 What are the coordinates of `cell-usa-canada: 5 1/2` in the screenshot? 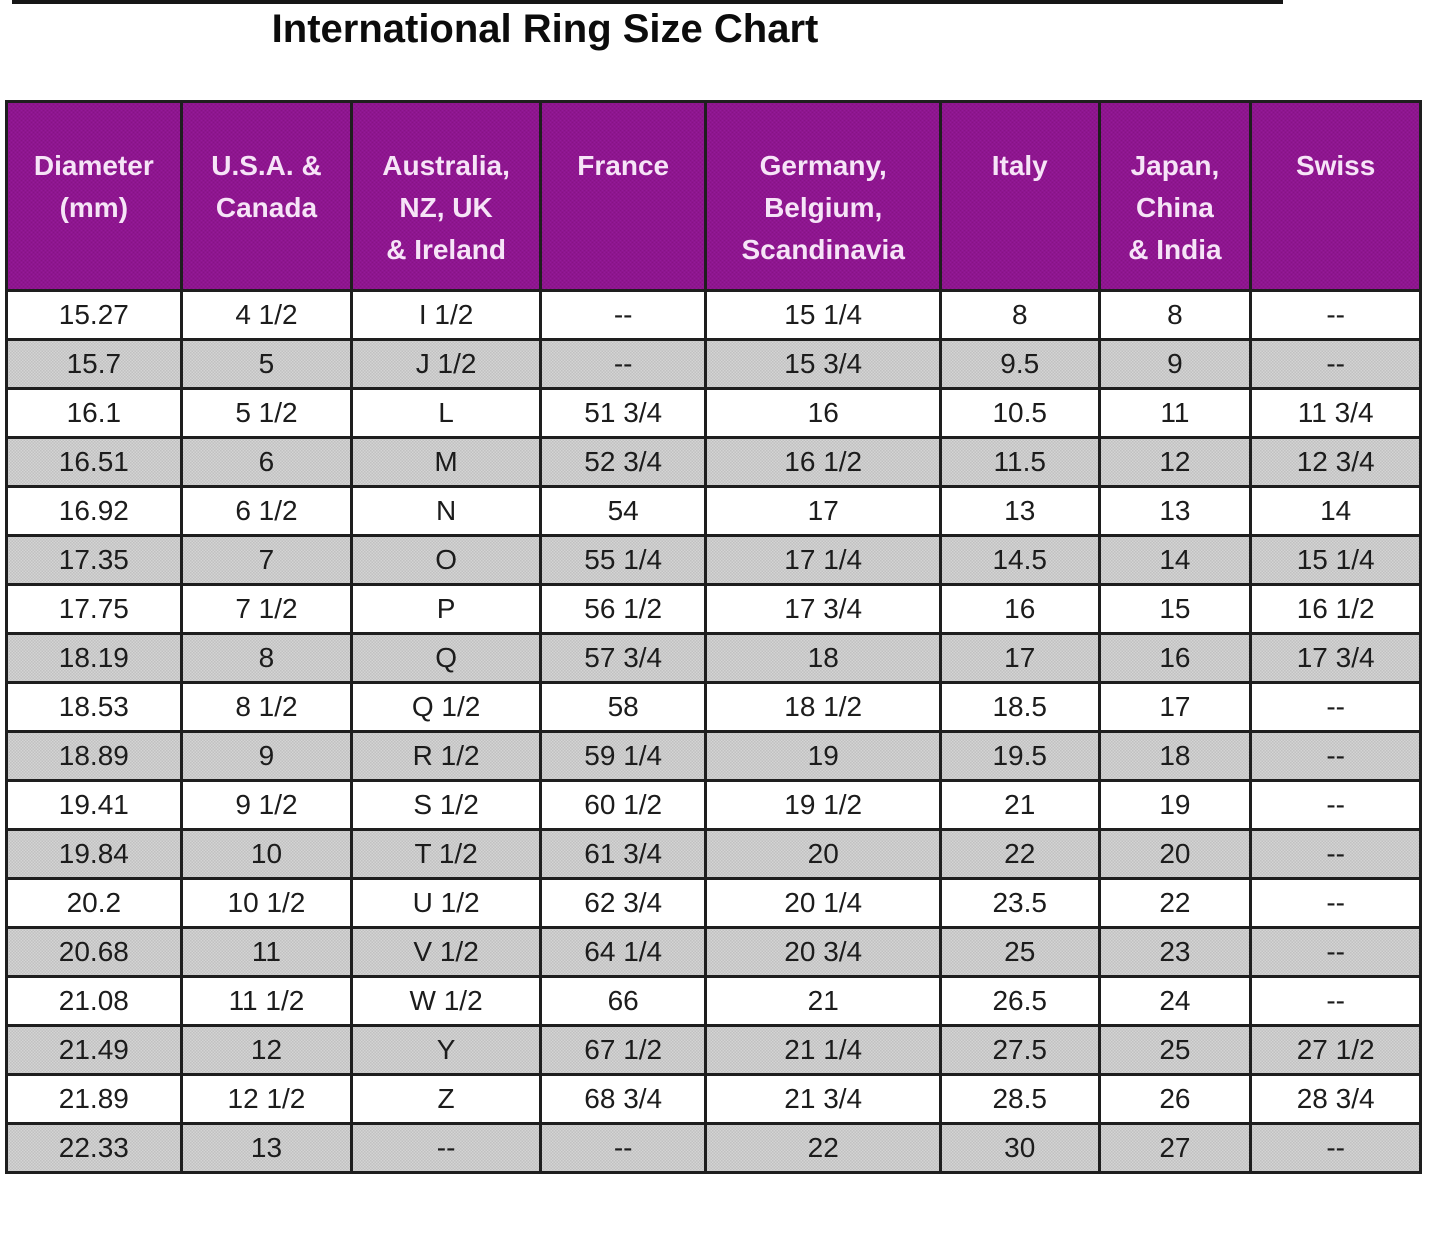 It's located at (266, 413).